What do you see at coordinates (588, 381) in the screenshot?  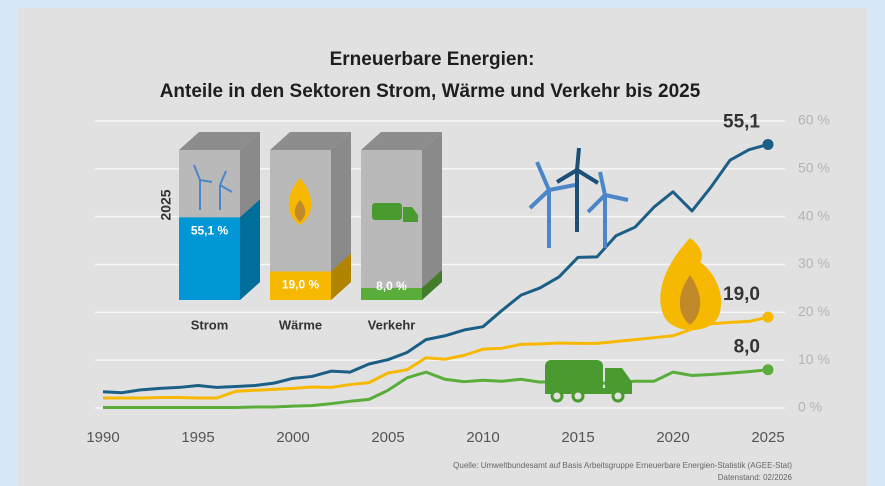 I see `truck-icon` at bounding box center [588, 381].